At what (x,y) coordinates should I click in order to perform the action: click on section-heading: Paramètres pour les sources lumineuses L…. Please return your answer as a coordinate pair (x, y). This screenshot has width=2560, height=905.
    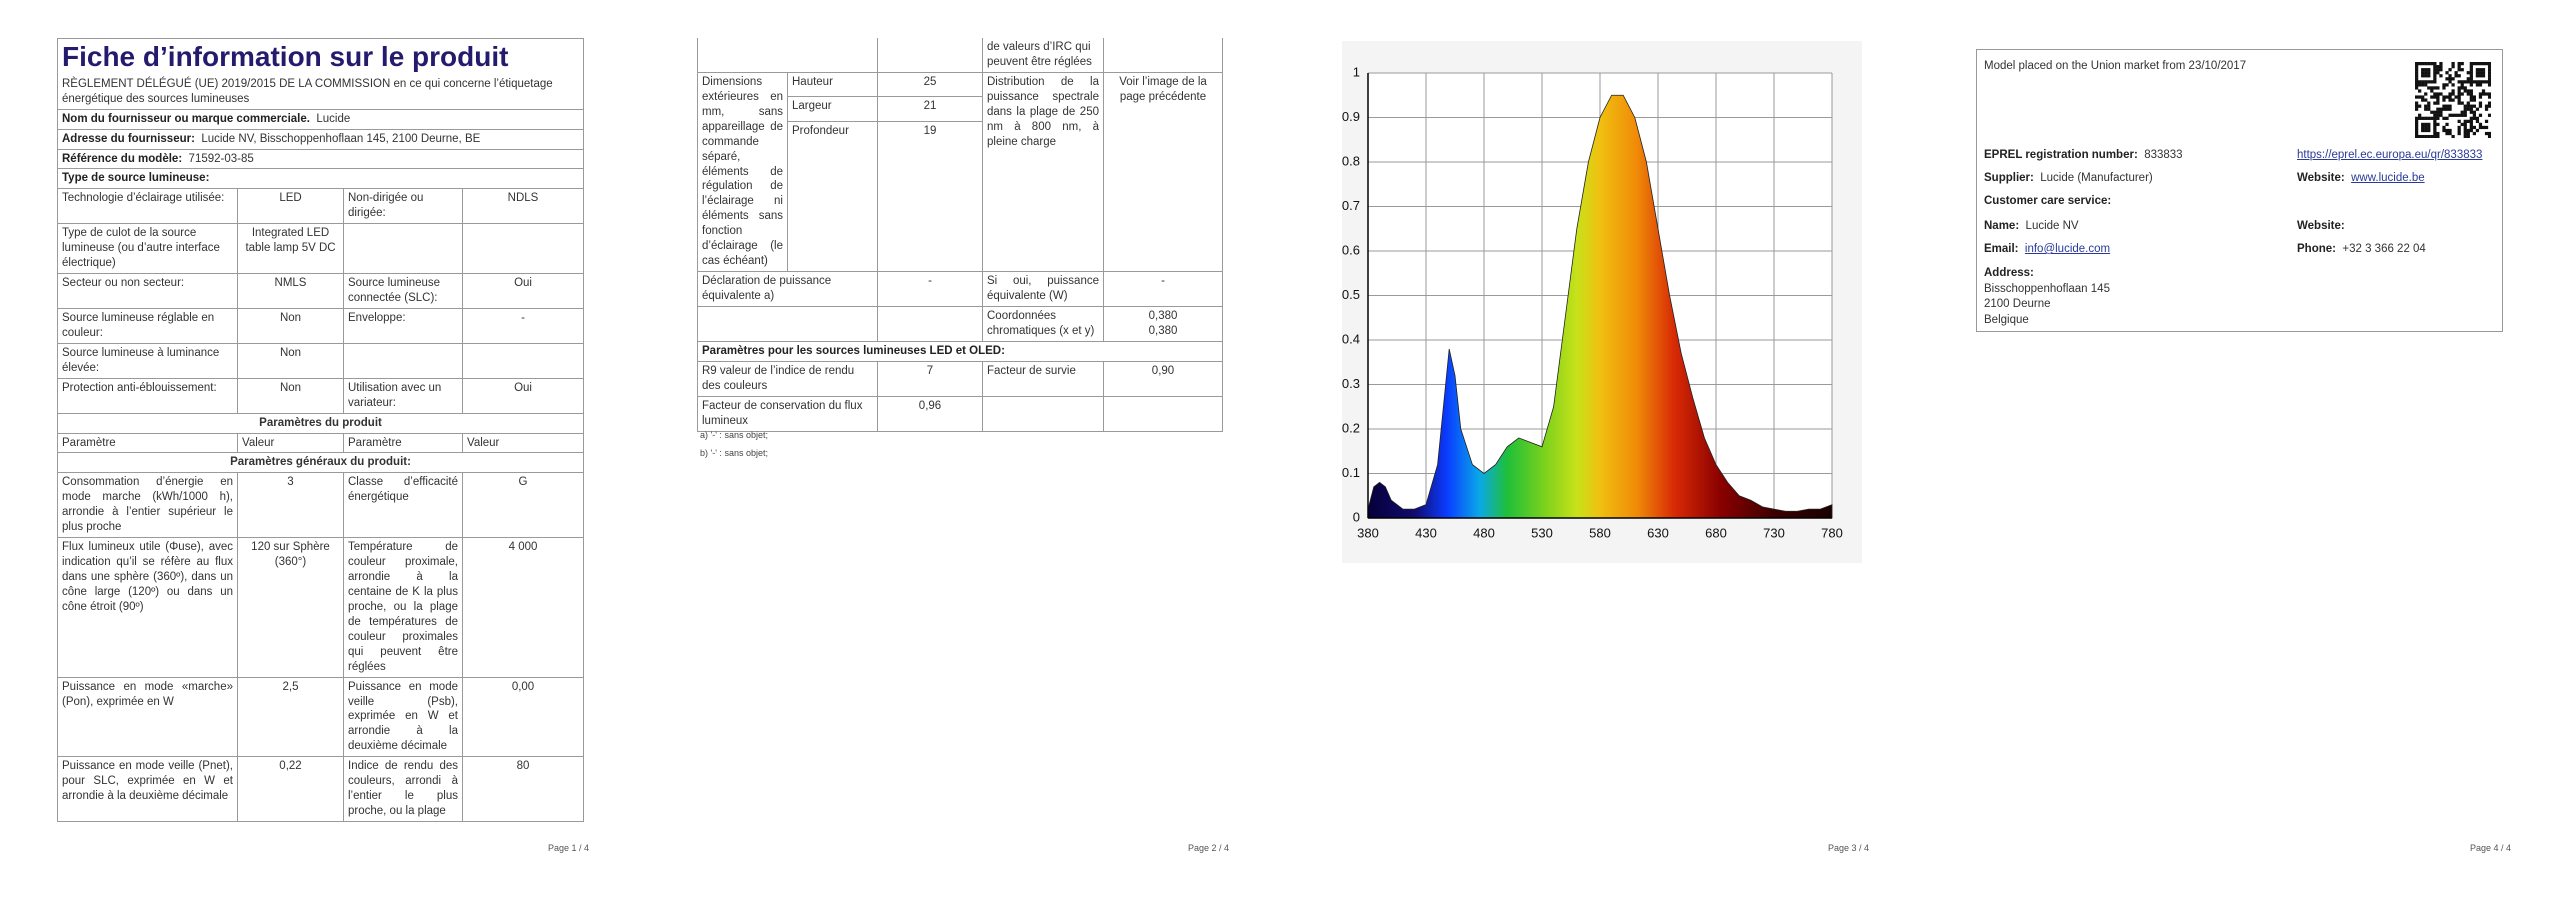
    Looking at the image, I should click on (960, 351).